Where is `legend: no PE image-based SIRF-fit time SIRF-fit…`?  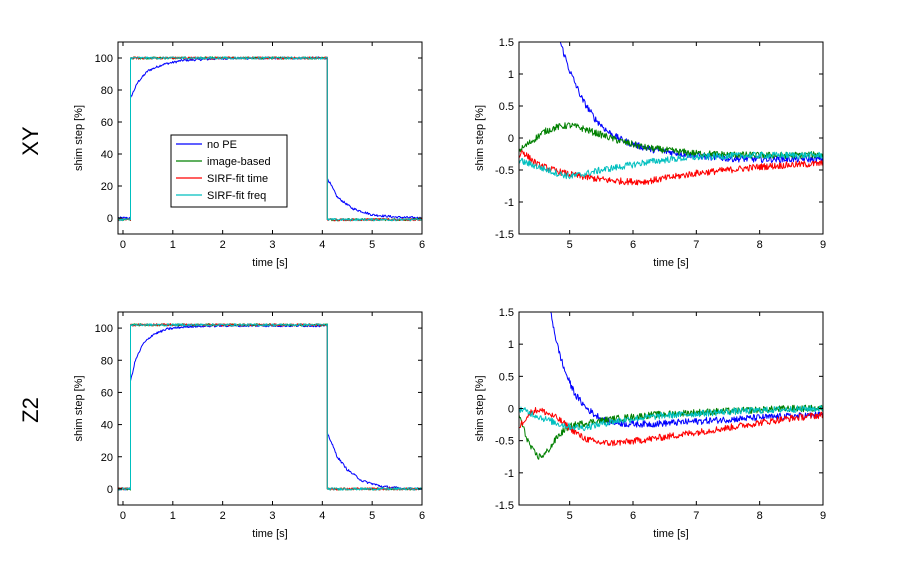
legend: no PE image-based SIRF-fit time SIRF-fit… is located at coordinates (229, 171).